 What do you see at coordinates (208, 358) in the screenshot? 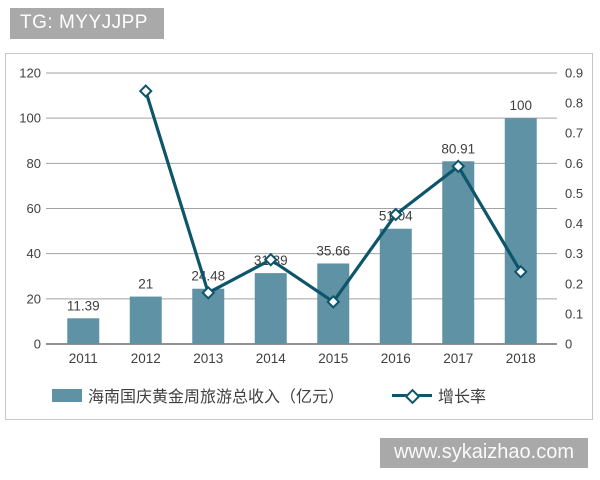
I see `x-tick-label: 2013` at bounding box center [208, 358].